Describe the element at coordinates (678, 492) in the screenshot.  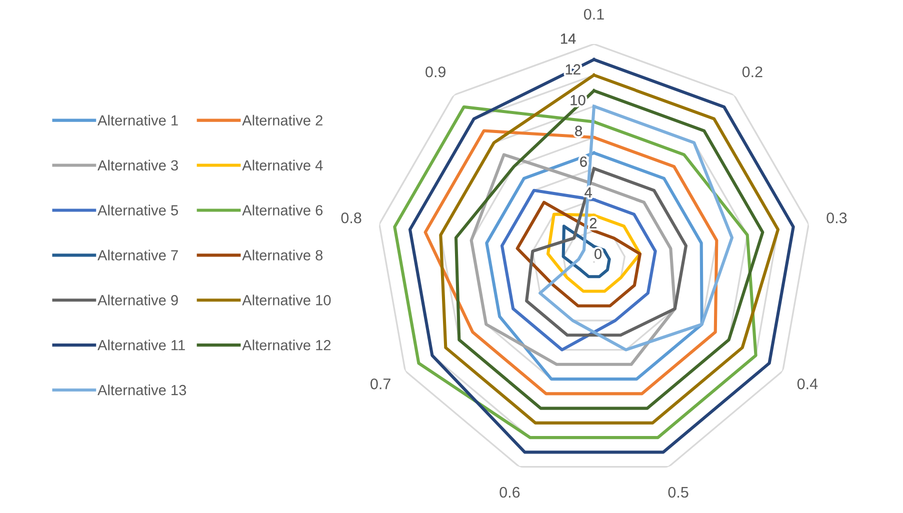
I see `spoke-label: 0.5` at that location.